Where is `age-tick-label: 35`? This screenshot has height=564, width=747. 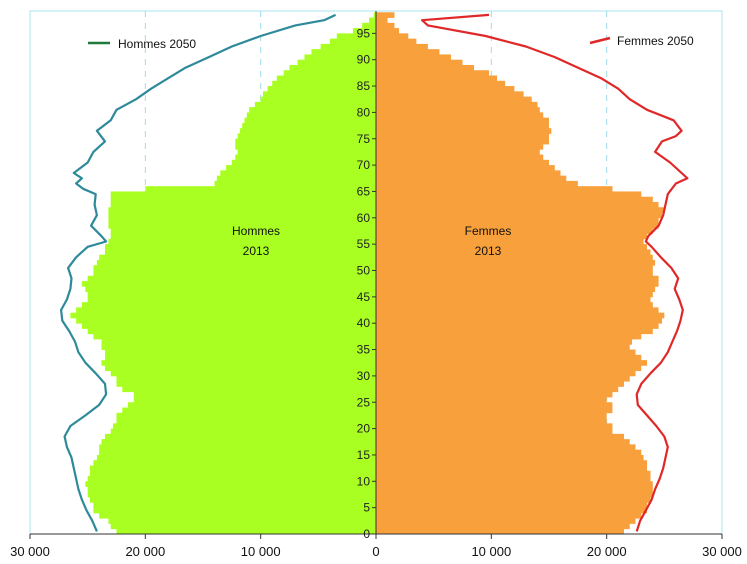
age-tick-label: 35 is located at coordinates (364, 350).